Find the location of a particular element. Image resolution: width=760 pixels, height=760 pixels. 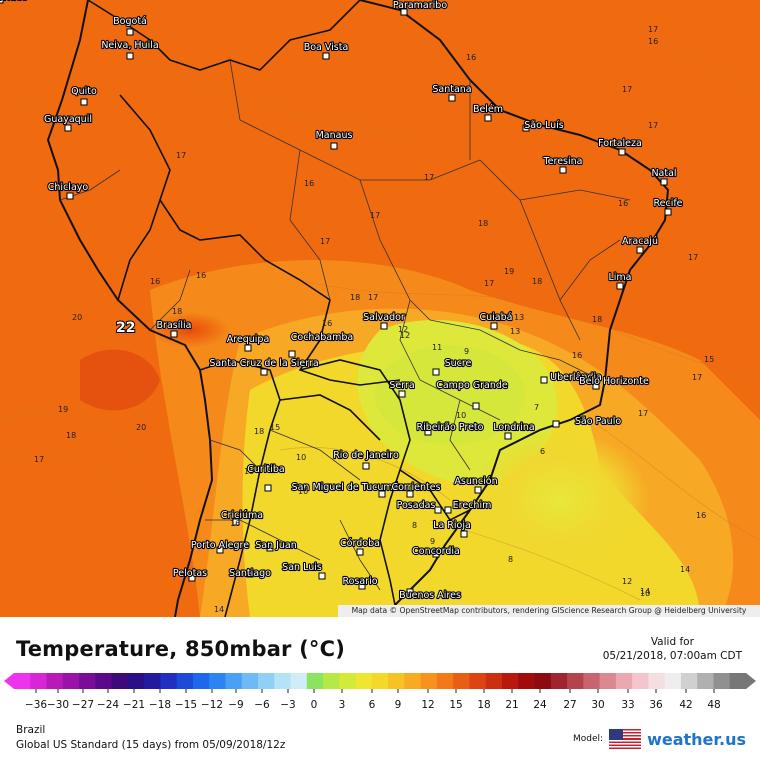

city-marker: Concordia is located at coordinates (436, 551).